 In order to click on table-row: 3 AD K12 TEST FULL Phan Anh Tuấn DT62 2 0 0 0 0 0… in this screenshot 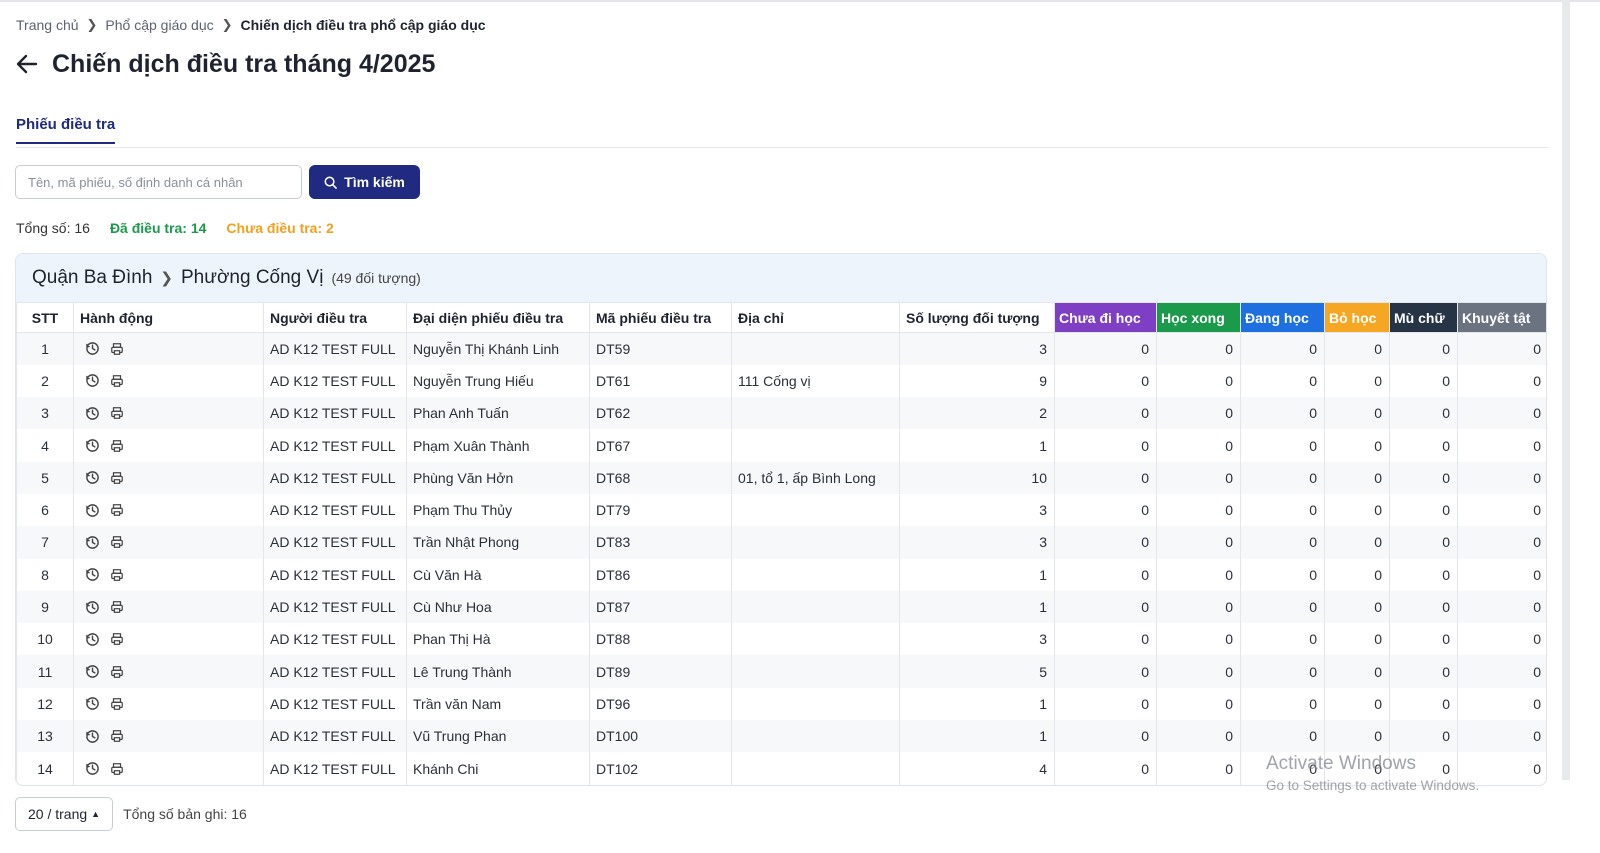, I will do `click(781, 413)`.